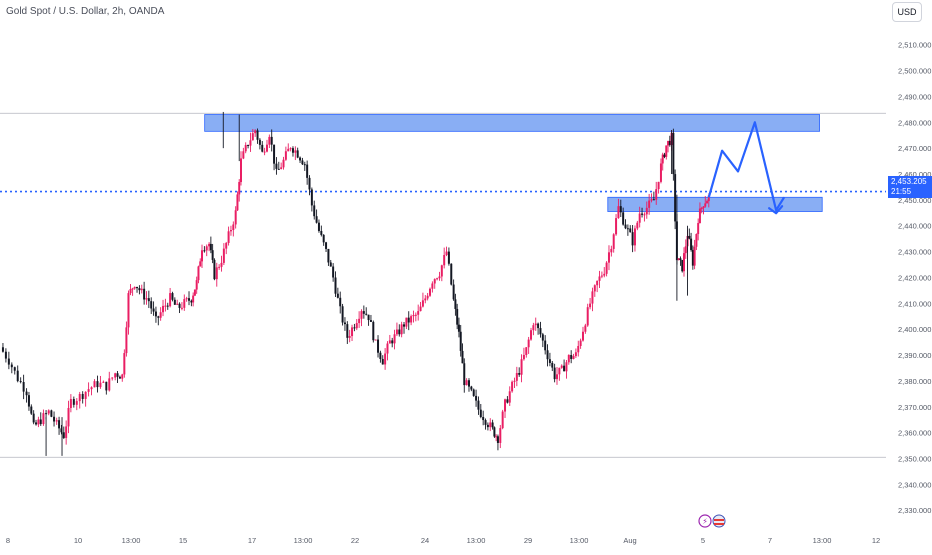 This screenshot has width=932, height=555. What do you see at coordinates (512, 123) in the screenshot?
I see `resistance-zone` at bounding box center [512, 123].